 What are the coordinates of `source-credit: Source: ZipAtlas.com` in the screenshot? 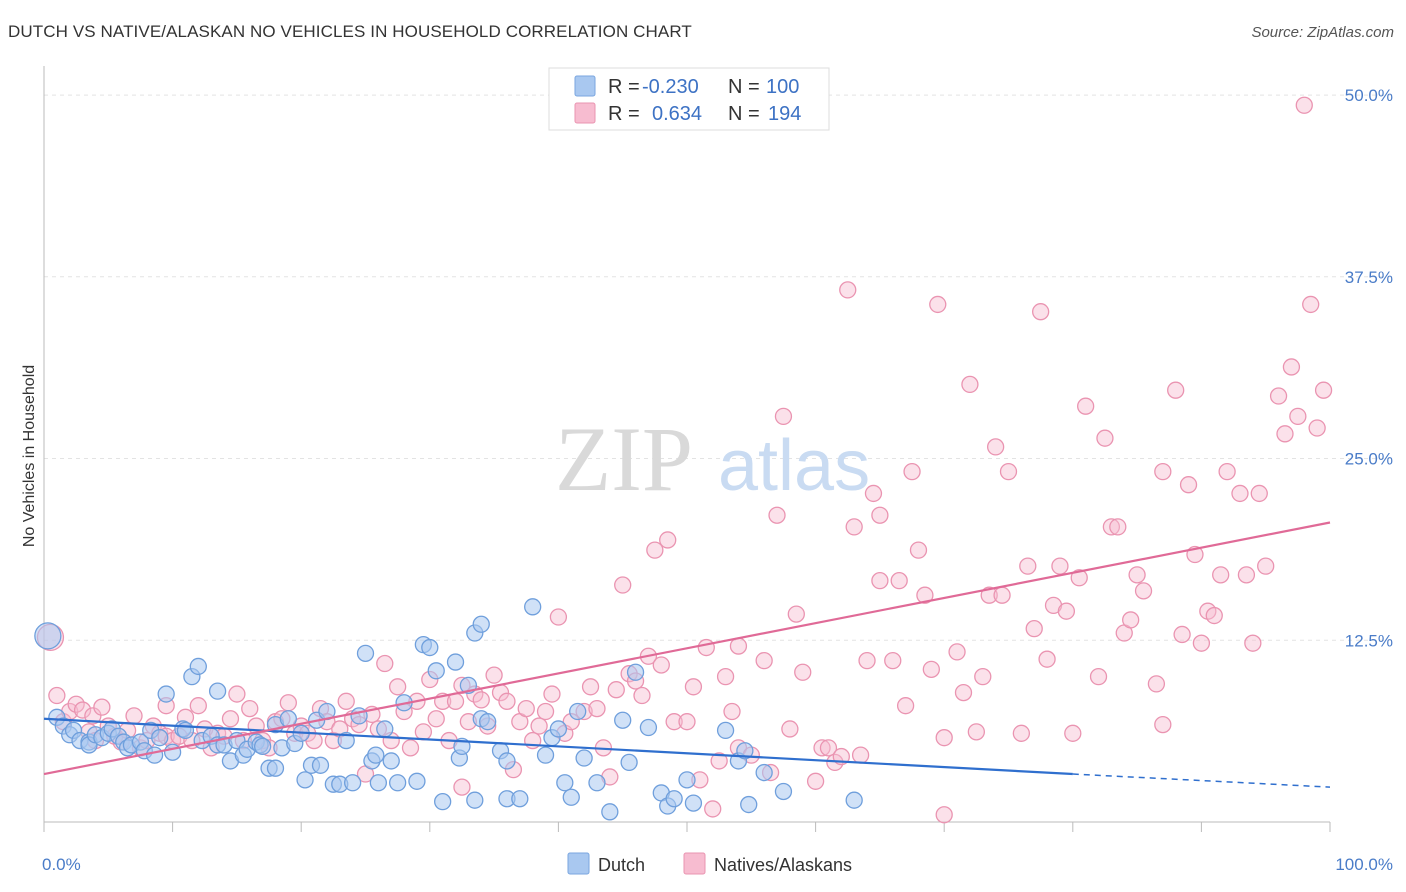 It's located at (1322, 32).